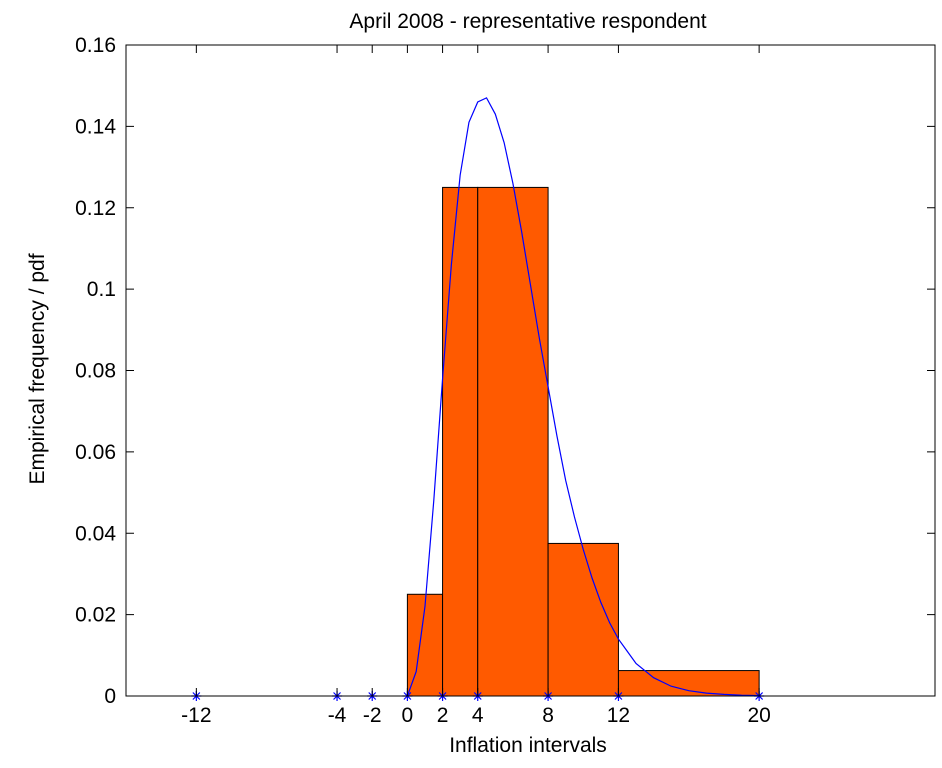  Describe the element at coordinates (95, 371) in the screenshot. I see `y-tick-label-4: 0.08` at that location.